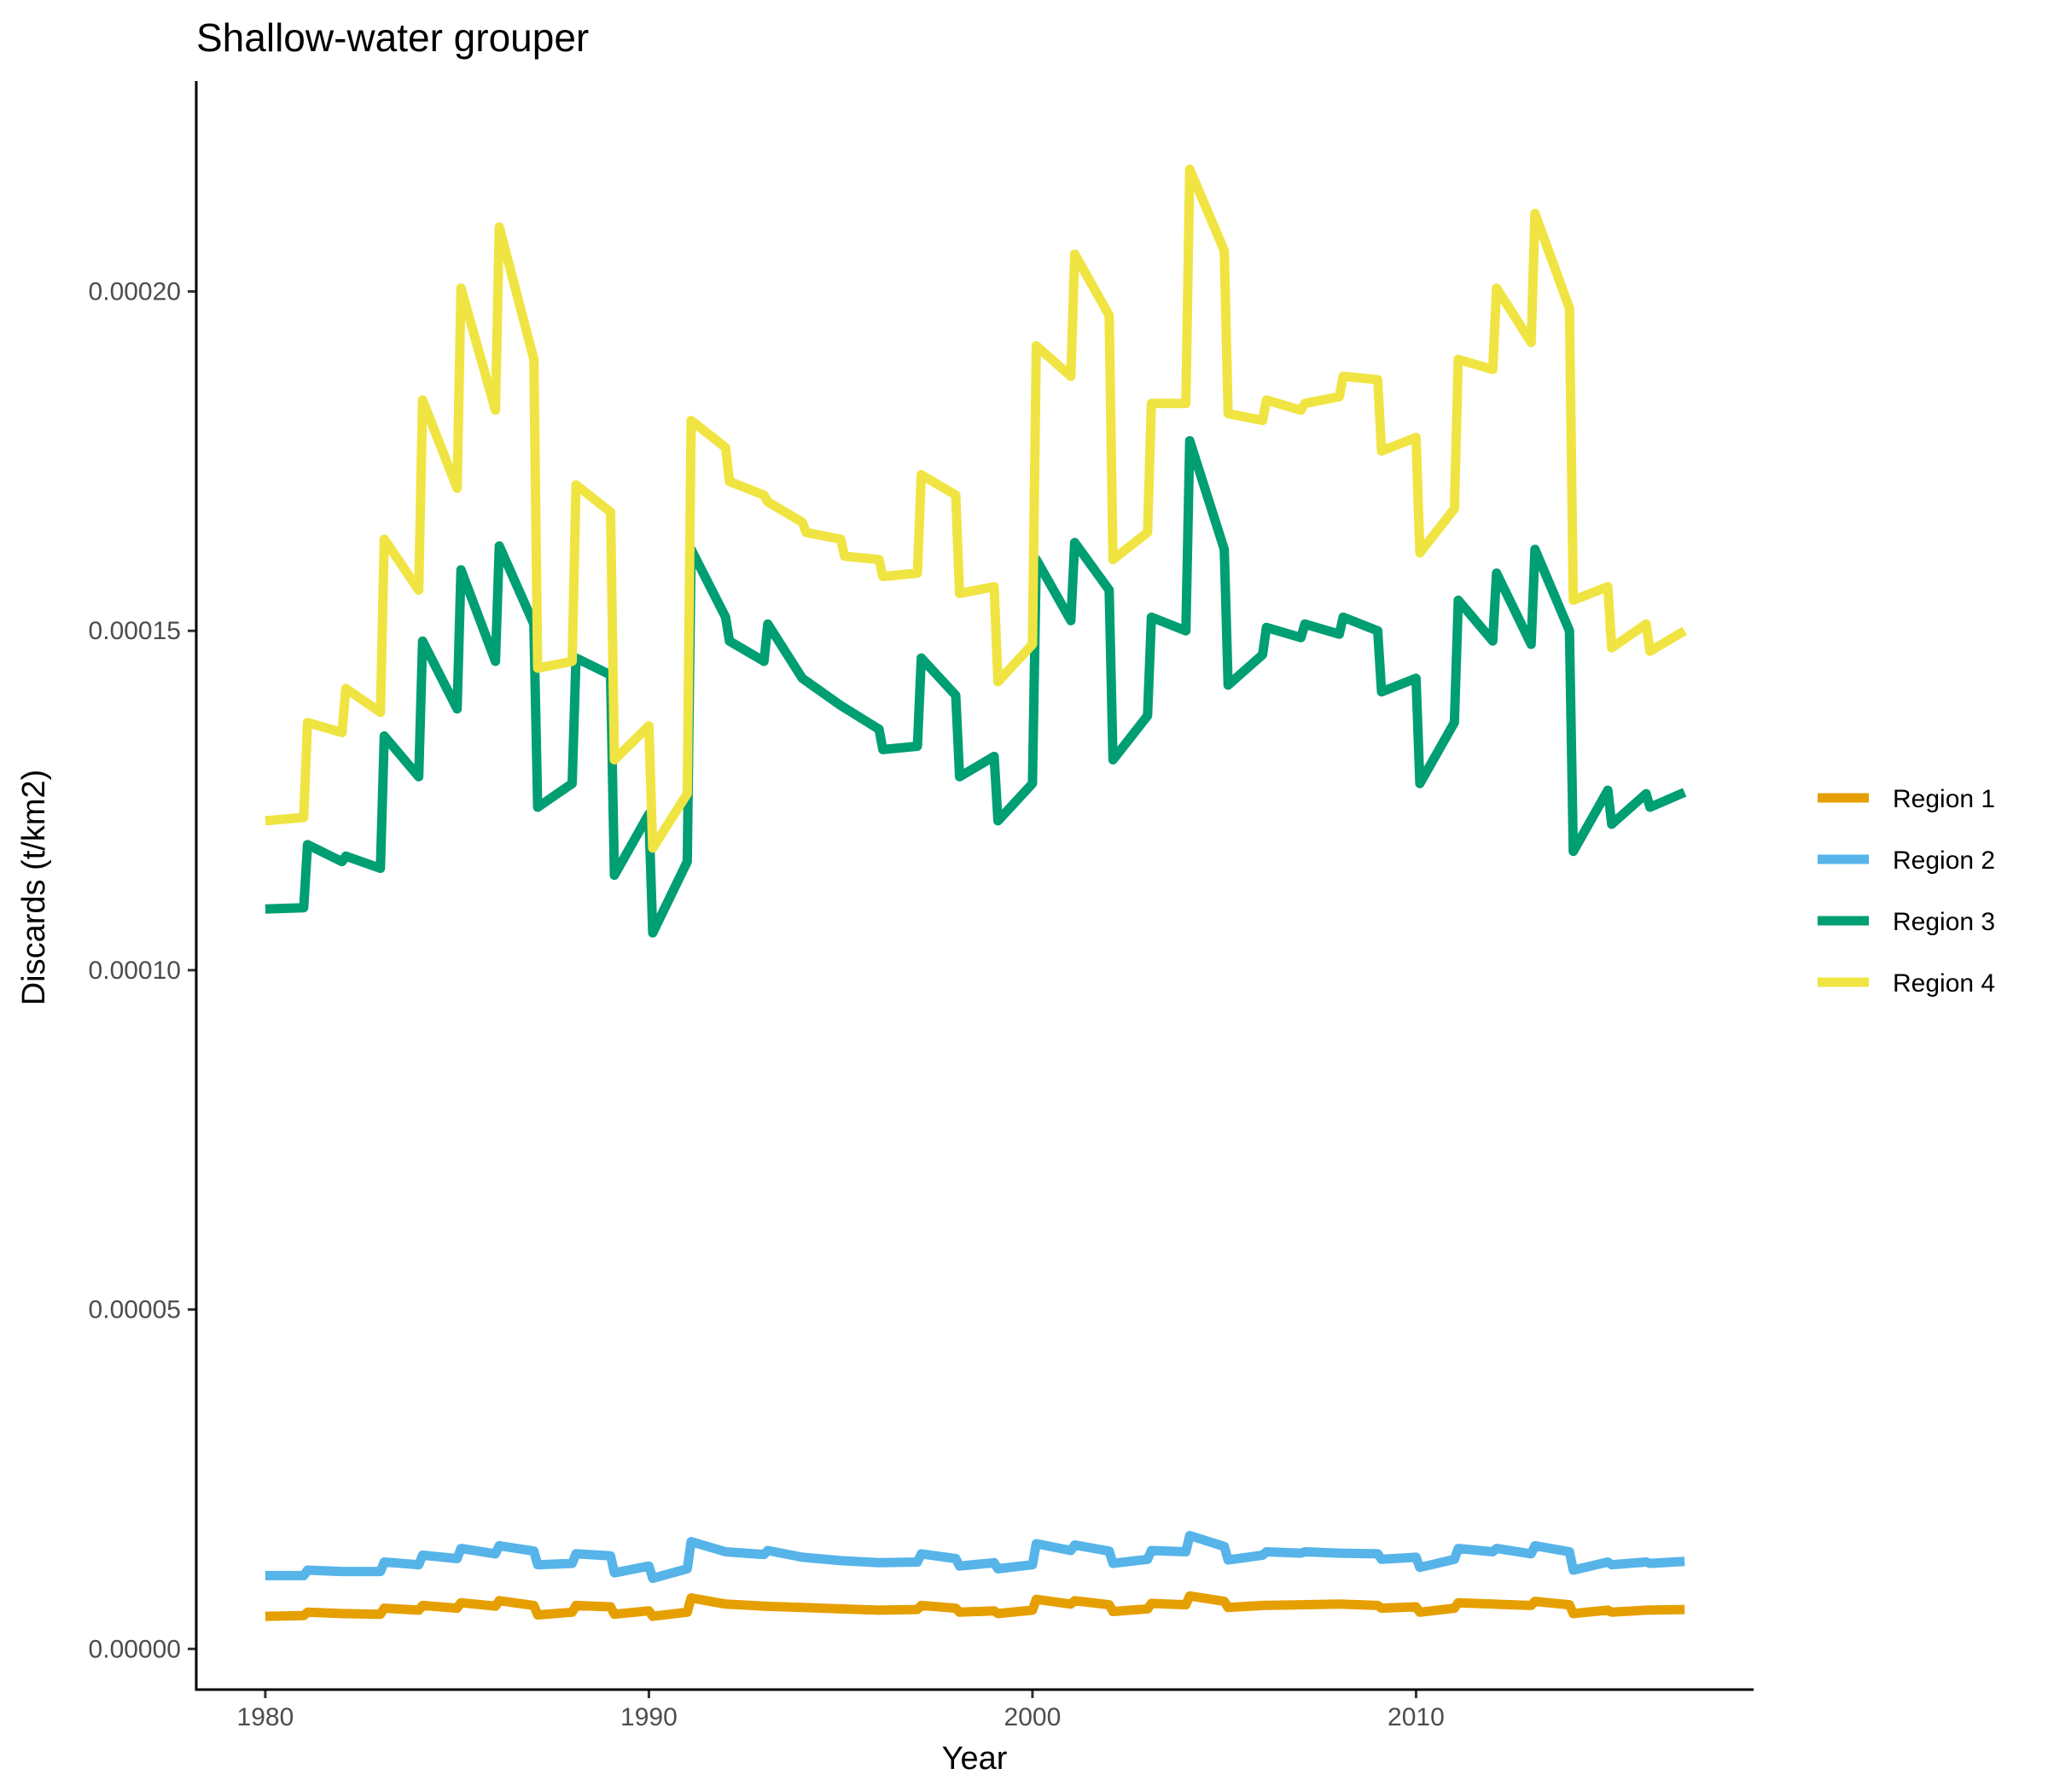 The image size is (2048, 1792). What do you see at coordinates (34, 888) in the screenshot?
I see `y-axis-title: Discards (t/km2)` at bounding box center [34, 888].